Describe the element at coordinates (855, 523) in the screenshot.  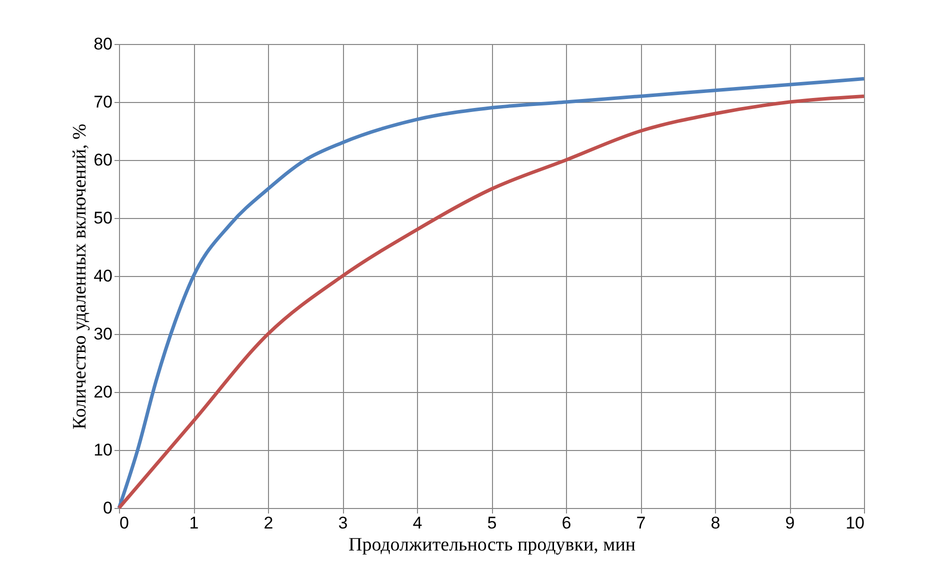
I see `x-tick-label: 10` at that location.